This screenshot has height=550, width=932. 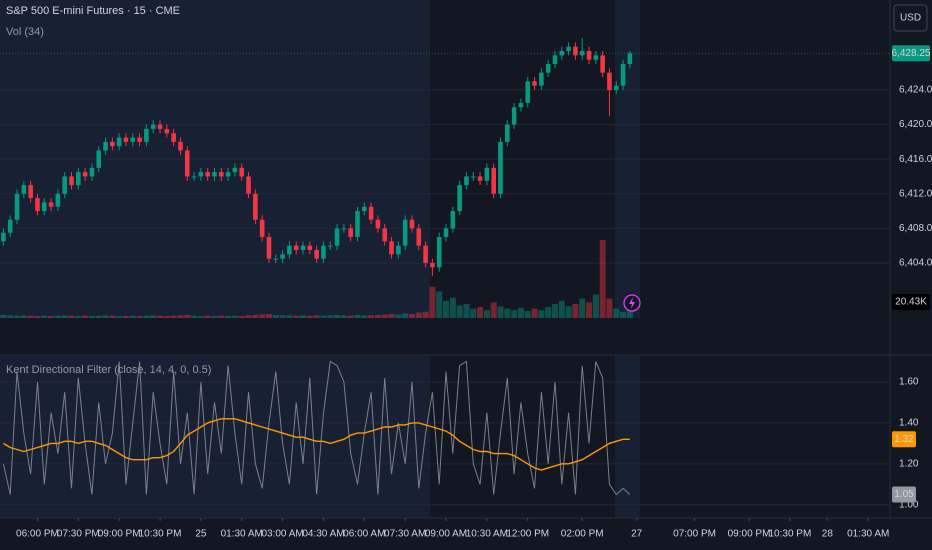 What do you see at coordinates (909, 423) in the screenshot?
I see `y-tick-label: 1.40` at bounding box center [909, 423].